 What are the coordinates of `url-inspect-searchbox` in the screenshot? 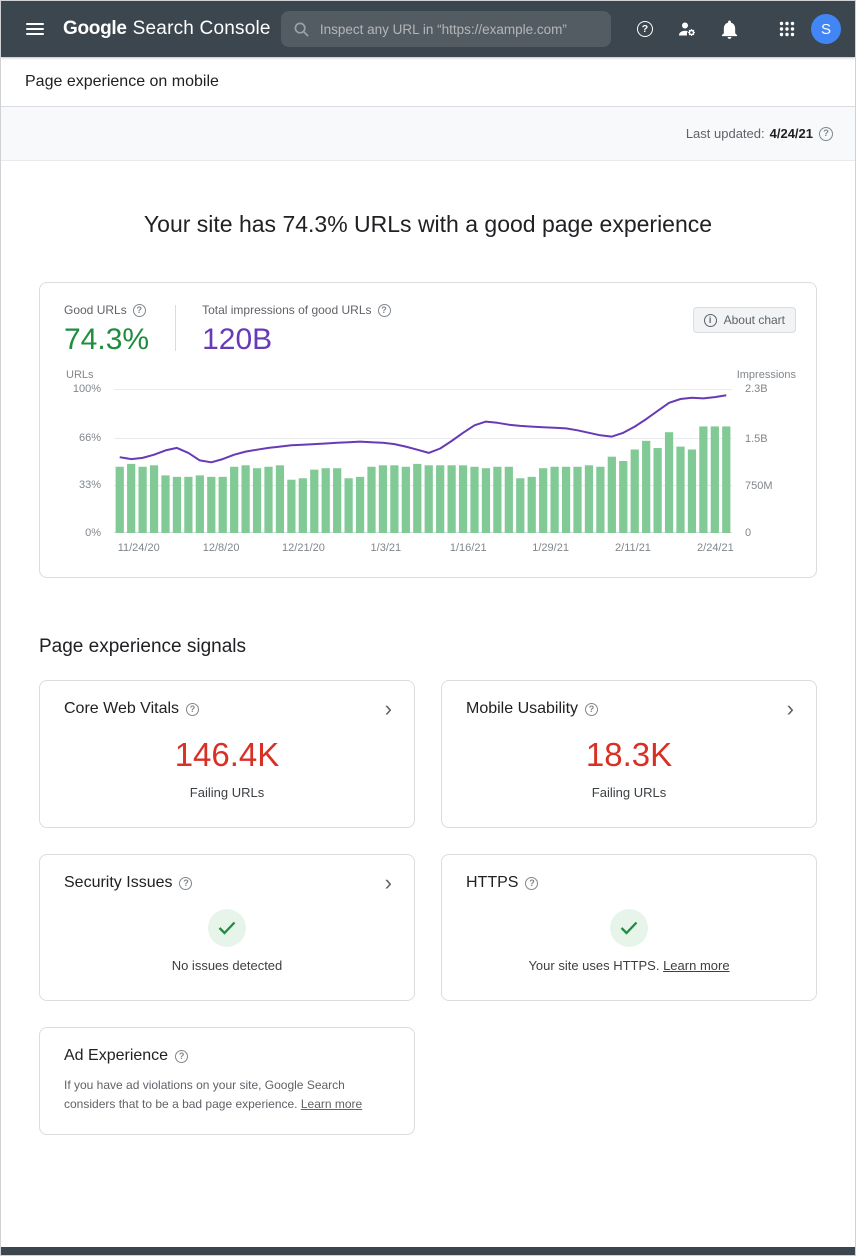 It's located at (445, 29).